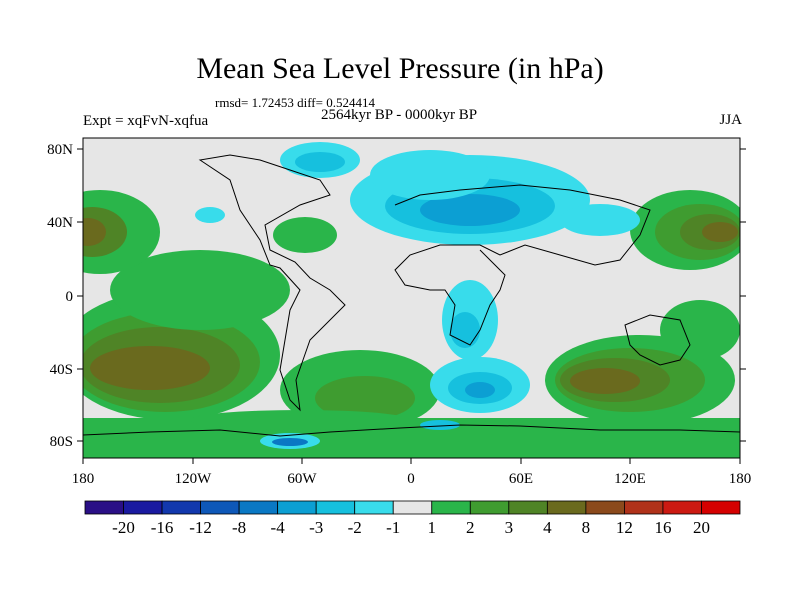 The width and height of the screenshot is (800, 600). Describe the element at coordinates (657, 340) in the screenshot. I see `australia-coast` at that location.